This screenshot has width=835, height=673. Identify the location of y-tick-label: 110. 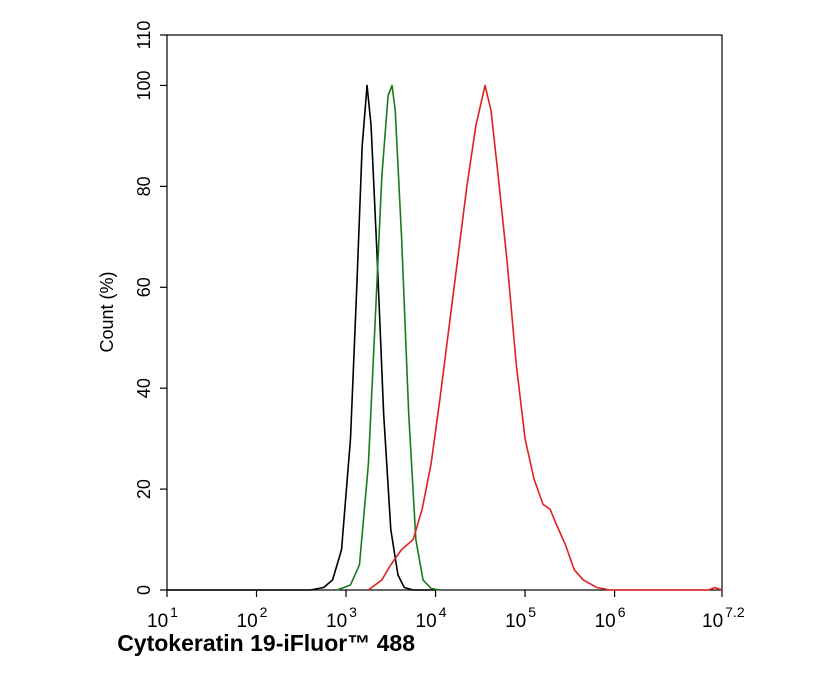
(144, 35).